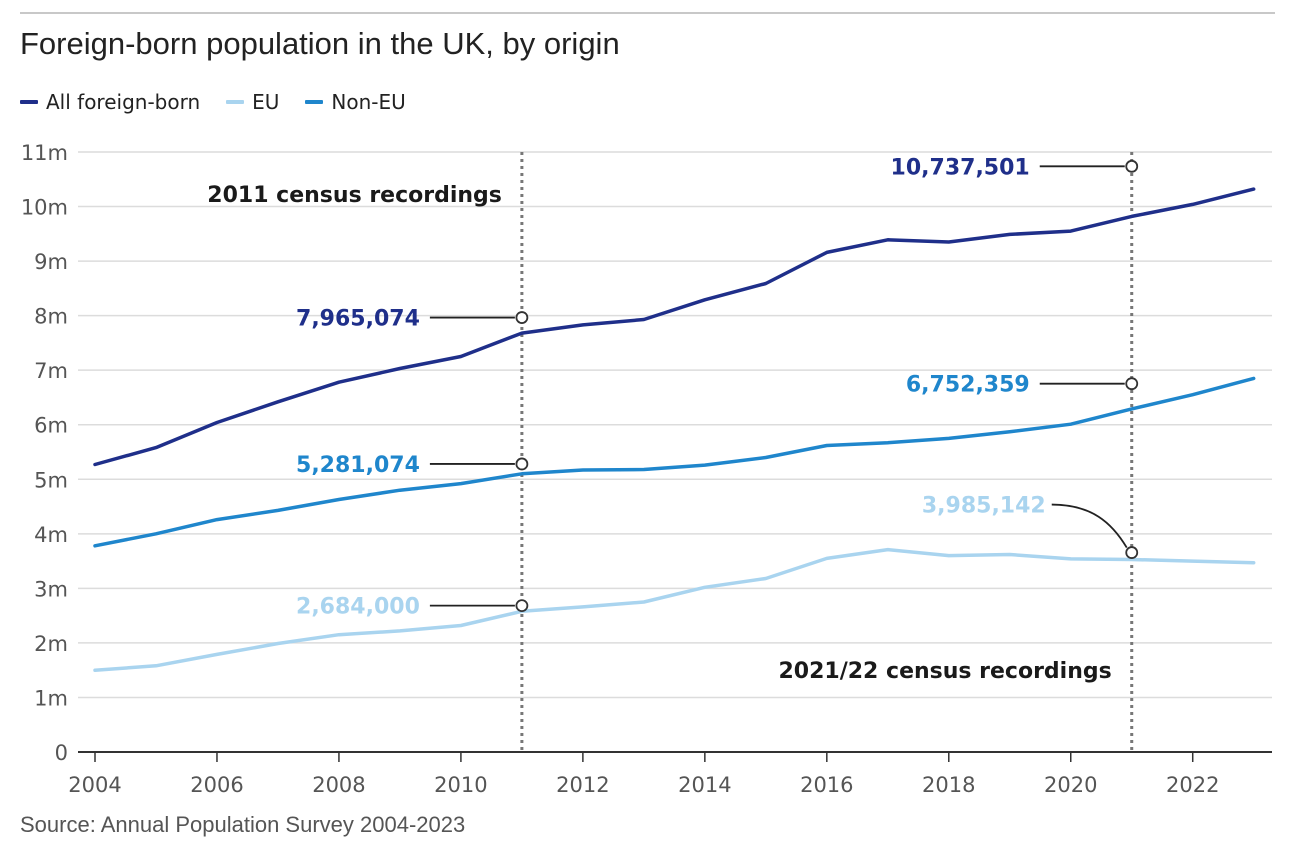 The width and height of the screenshot is (1300, 860). I want to click on x-tick-label-2004: 2004, so click(94, 785).